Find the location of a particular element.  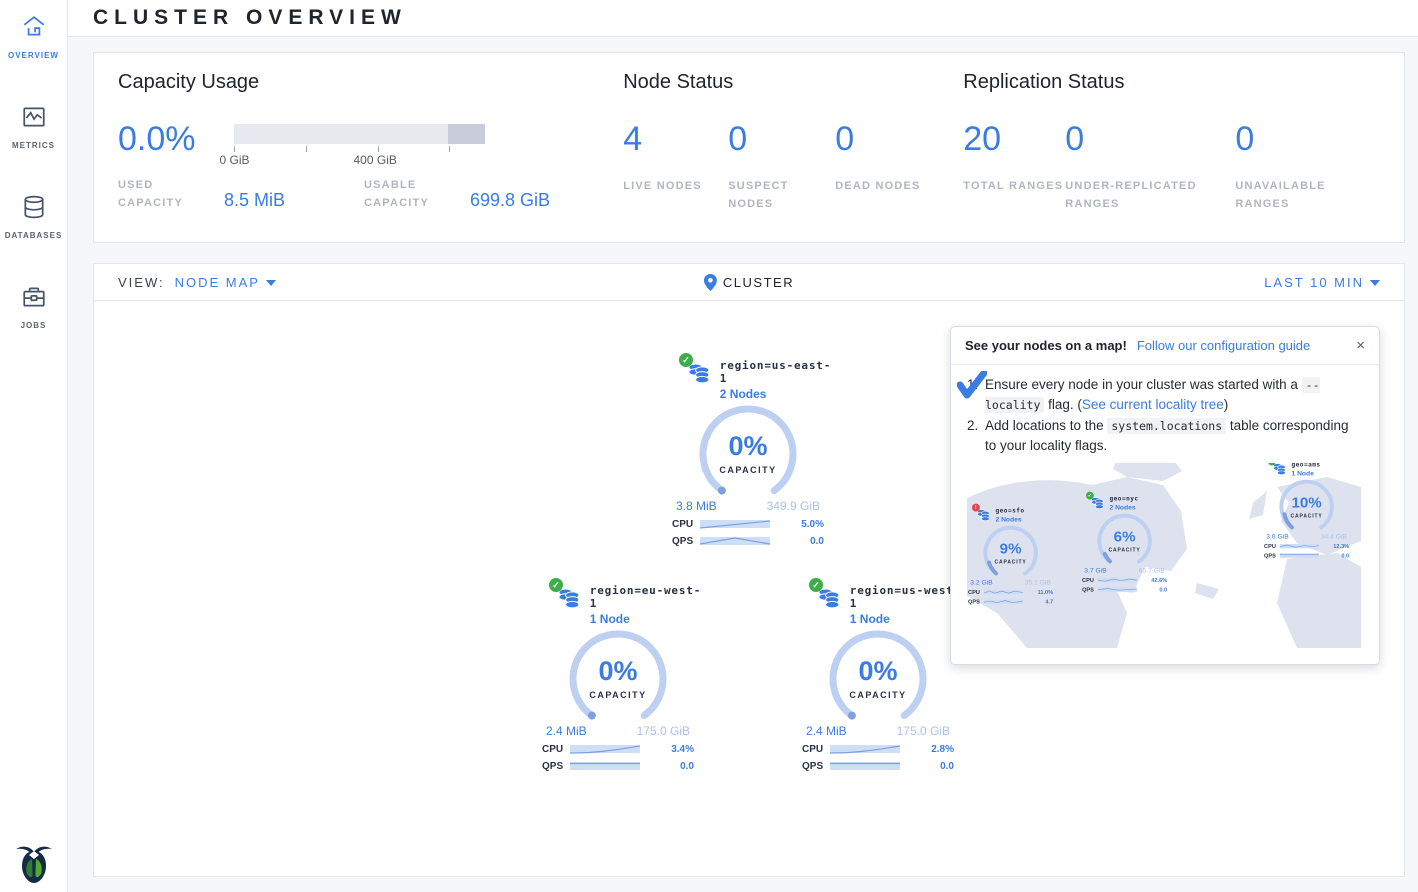

sidebar-item-jobs: JOBS is located at coordinates (33, 285).